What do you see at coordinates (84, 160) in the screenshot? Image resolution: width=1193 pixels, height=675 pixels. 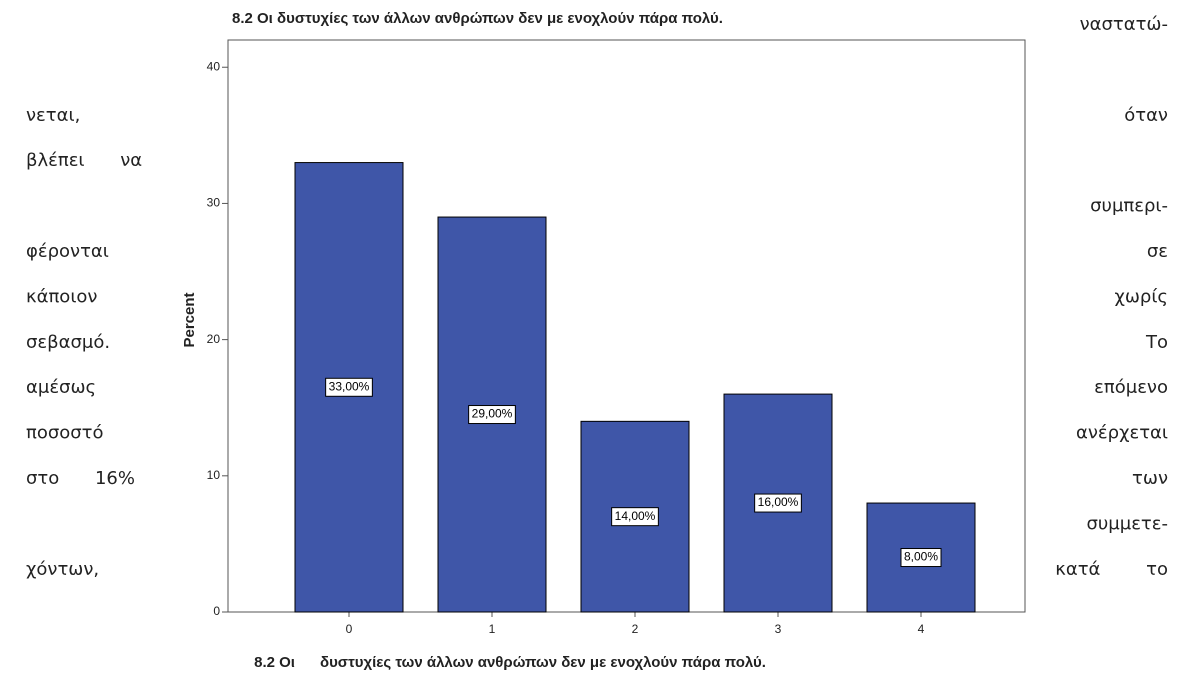 I see `left-text-line: βλέπει να` at bounding box center [84, 160].